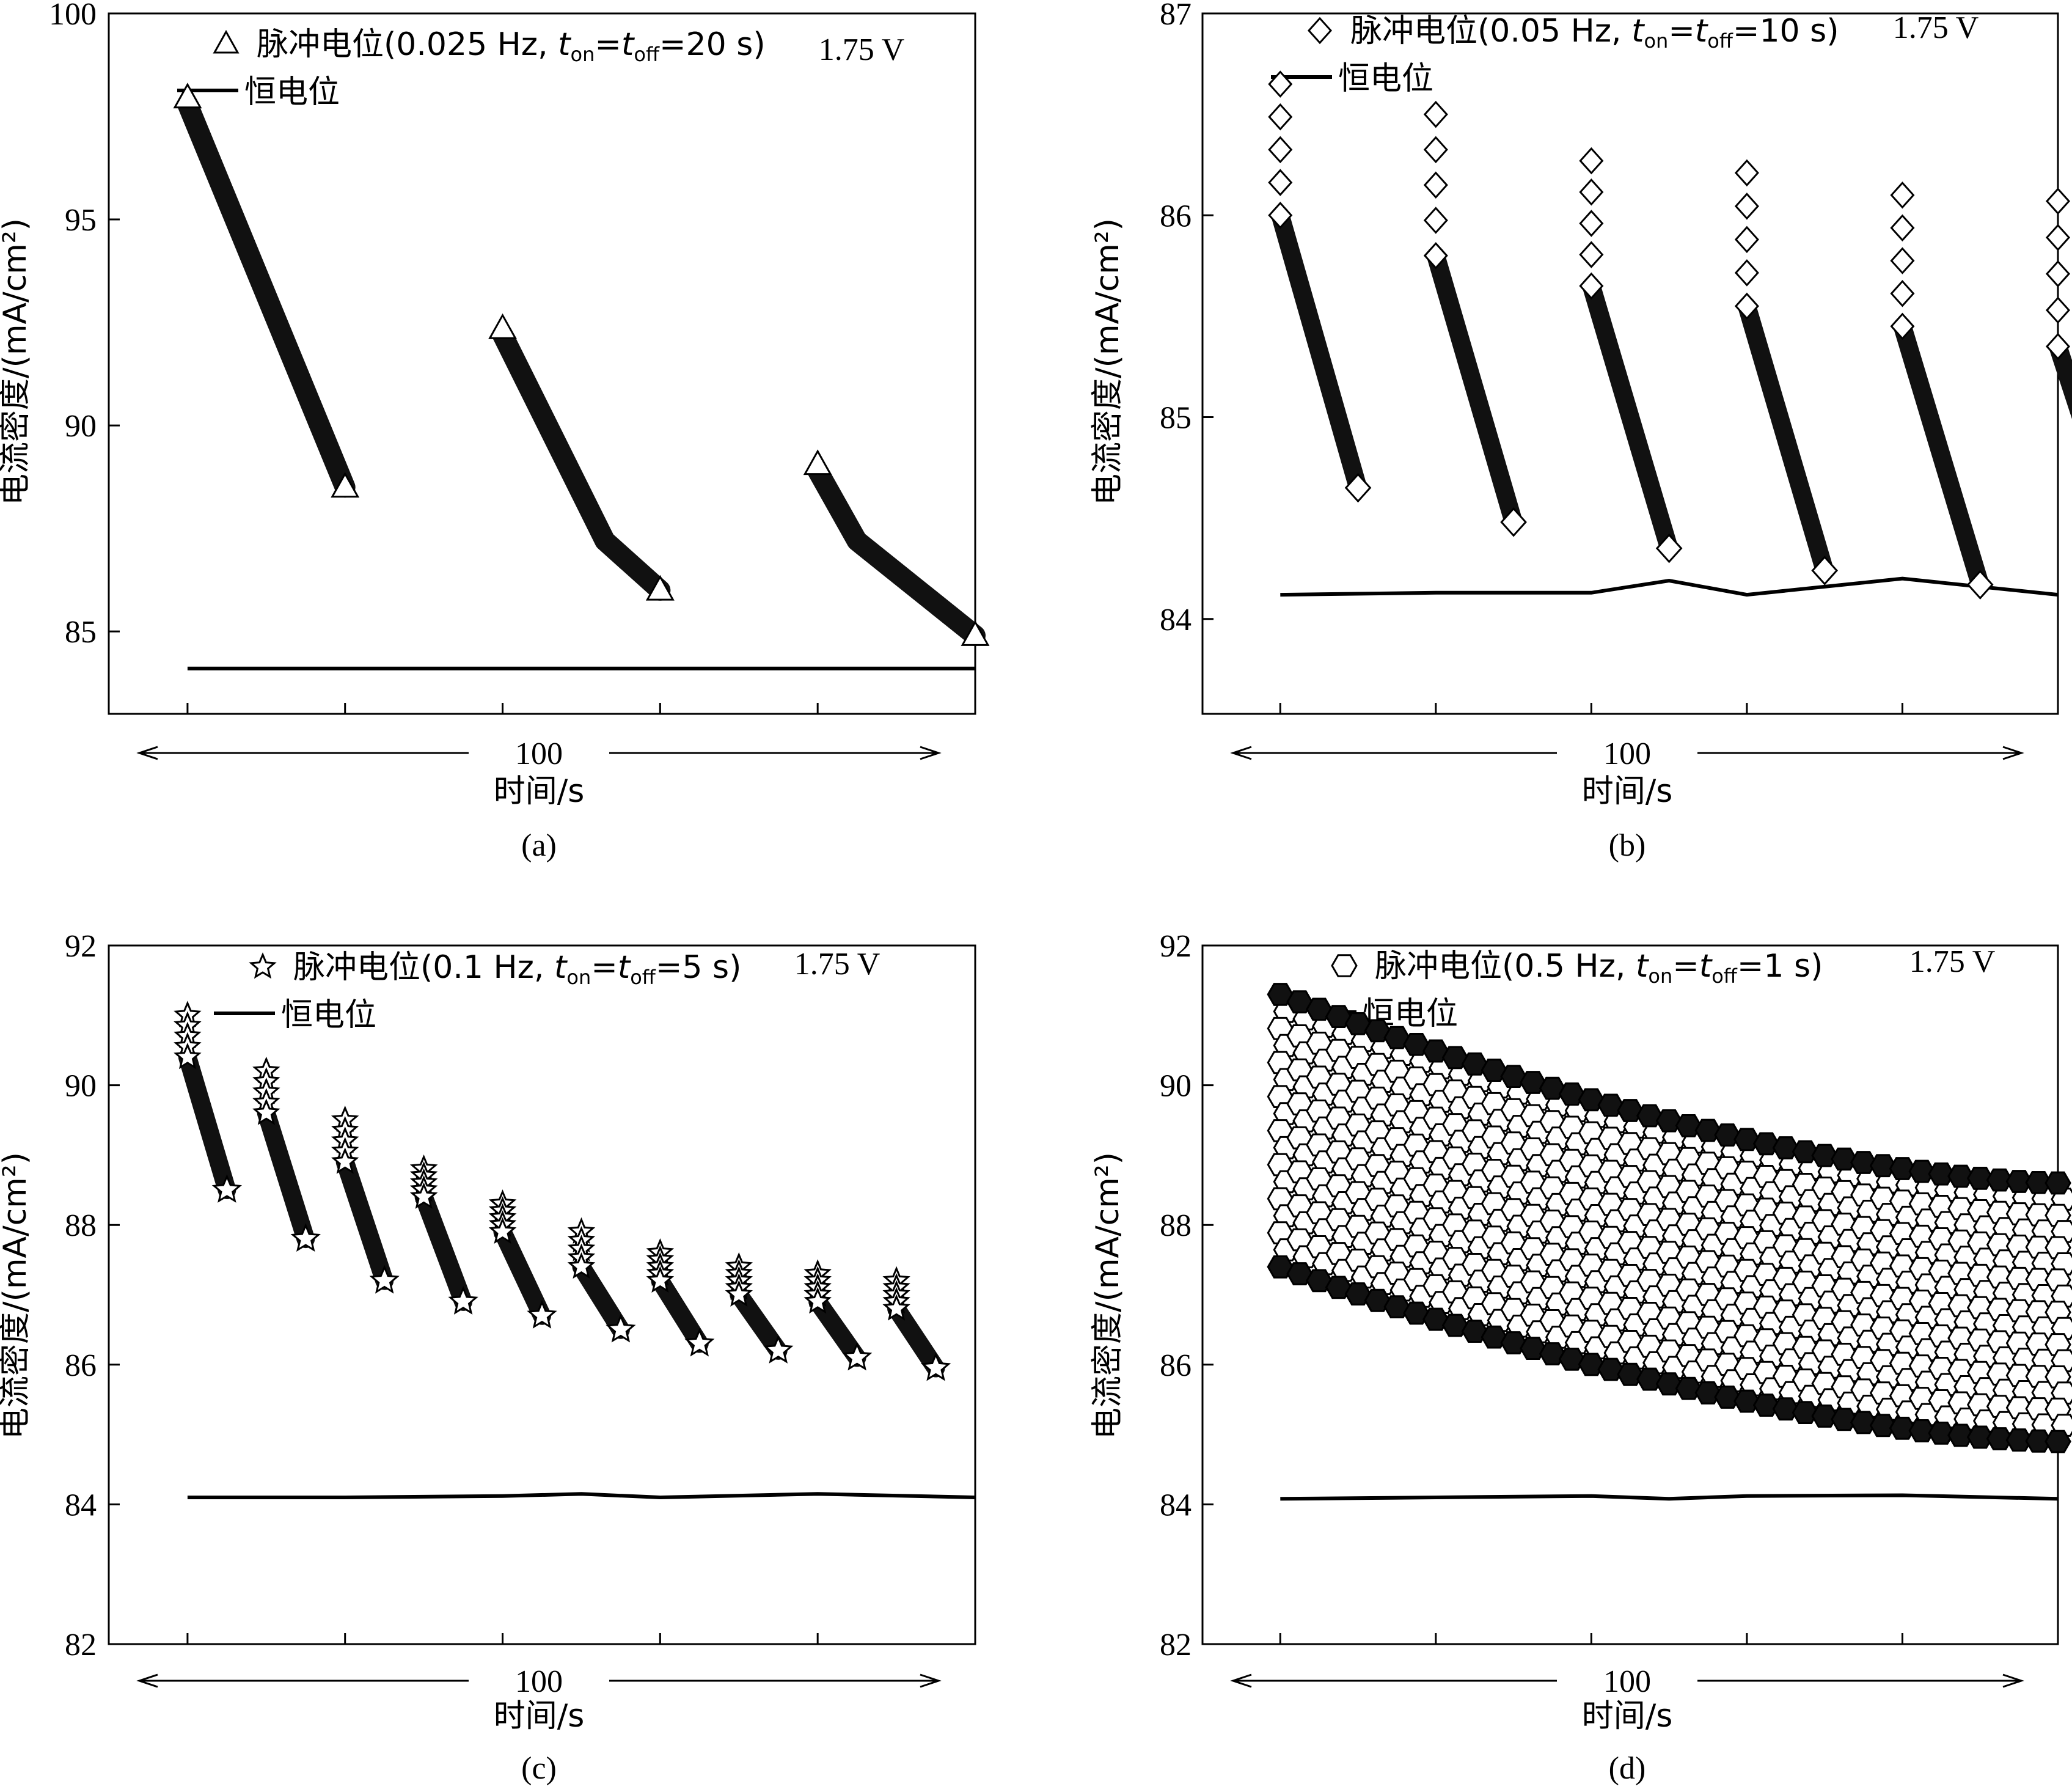 This screenshot has height=1792, width=2072. Describe the element at coordinates (81, 426) in the screenshot. I see `y-tick-label: 90` at that location.